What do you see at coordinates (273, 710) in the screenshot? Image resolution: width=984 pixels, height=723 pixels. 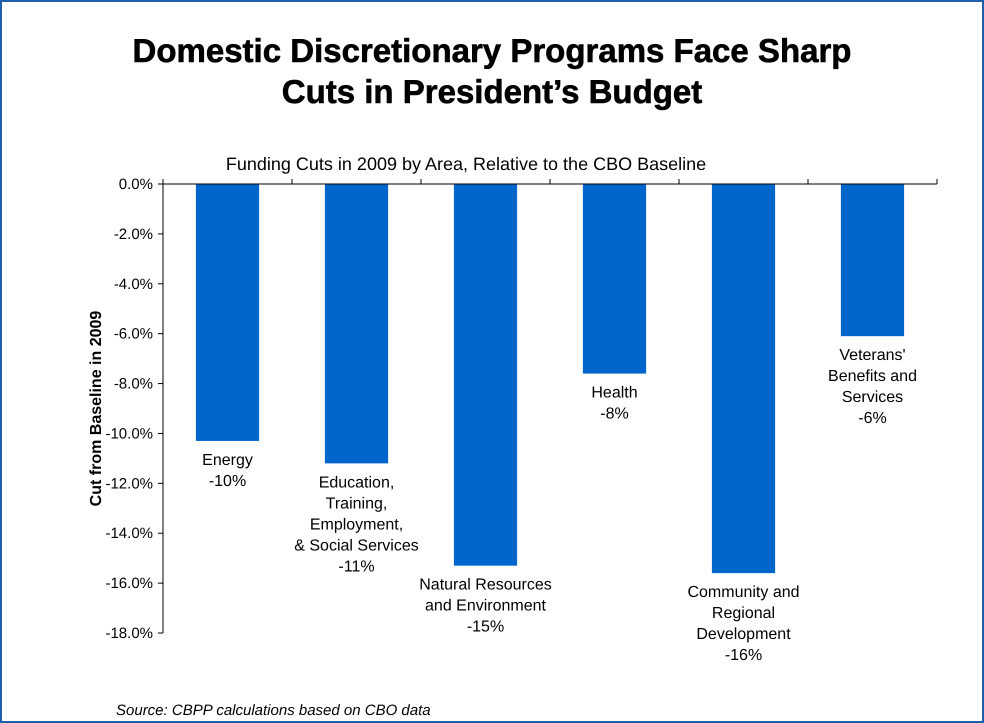 I see `source-note: Source: CBPP calculations based on CBO data` at bounding box center [273, 710].